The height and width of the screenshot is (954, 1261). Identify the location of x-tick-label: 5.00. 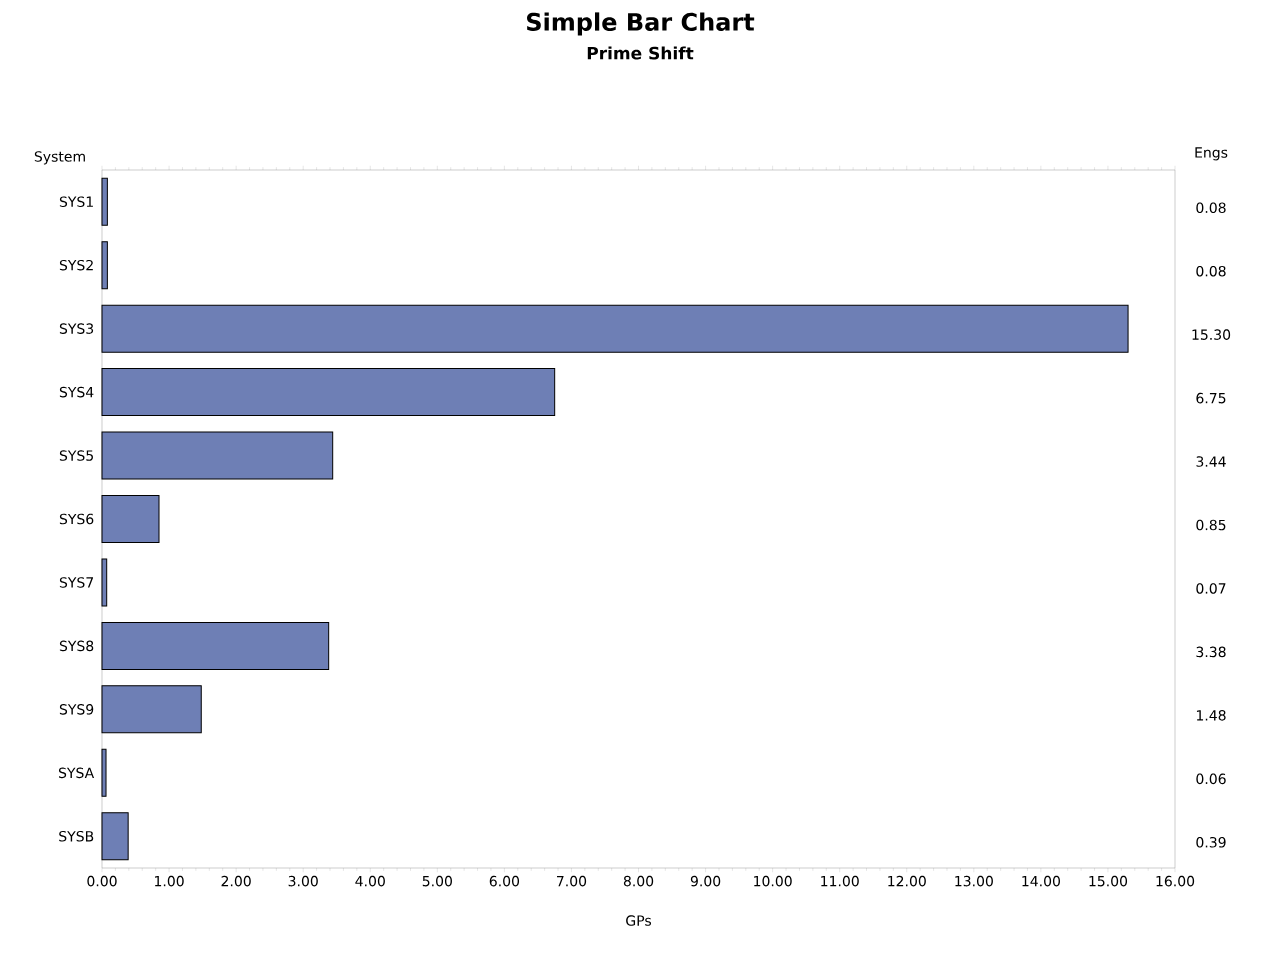
(437, 881).